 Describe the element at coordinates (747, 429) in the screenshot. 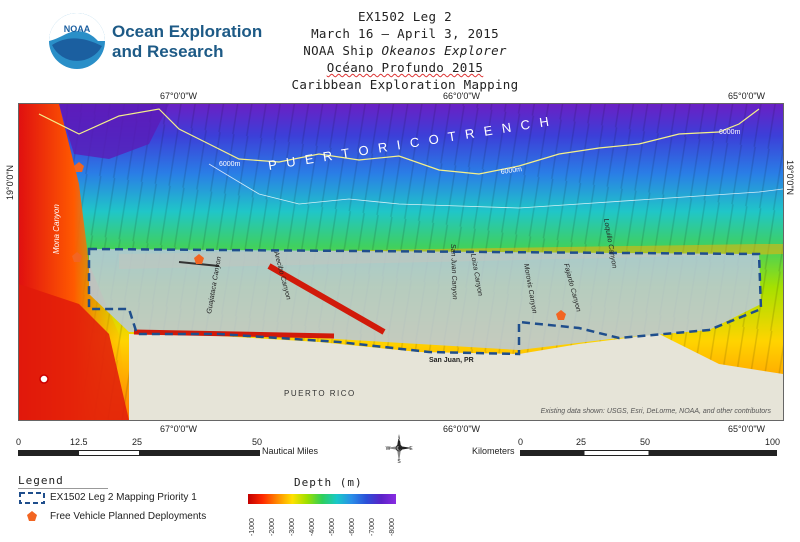

I see `bottom-lon-65: 65°0'0"W` at that location.